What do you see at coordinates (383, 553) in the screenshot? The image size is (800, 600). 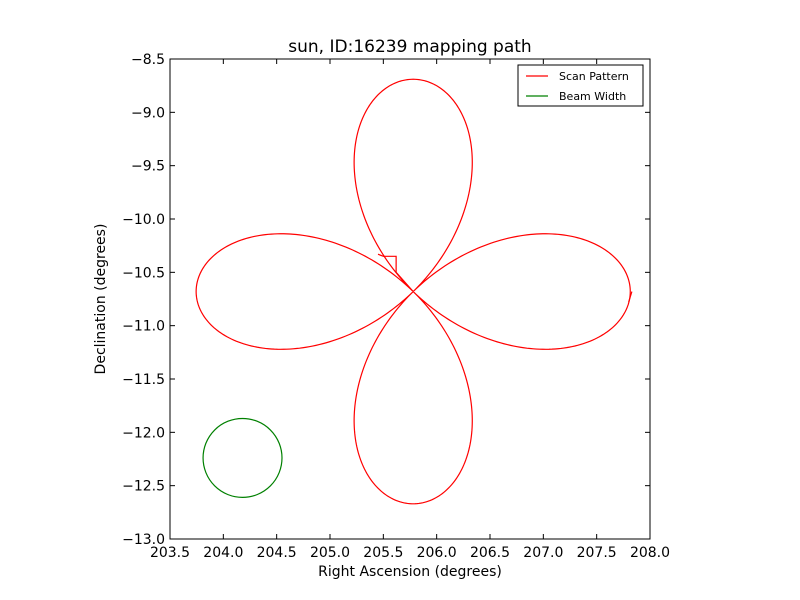 I see `x-tick-label: 205.5` at bounding box center [383, 553].